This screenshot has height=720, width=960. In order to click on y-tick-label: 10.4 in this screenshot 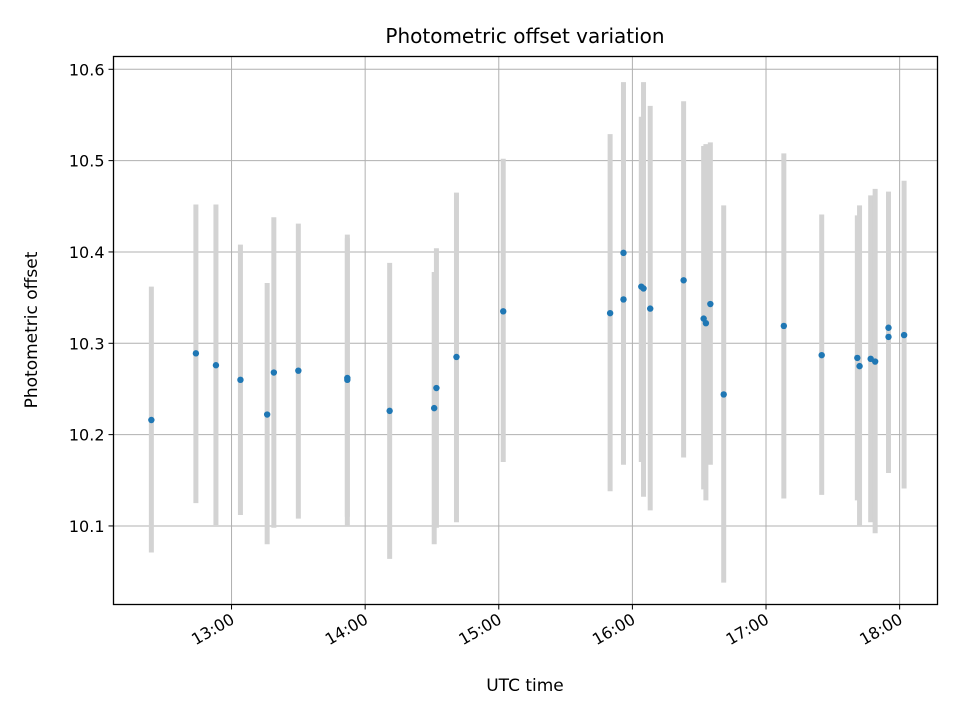, I will do `click(87, 252)`.